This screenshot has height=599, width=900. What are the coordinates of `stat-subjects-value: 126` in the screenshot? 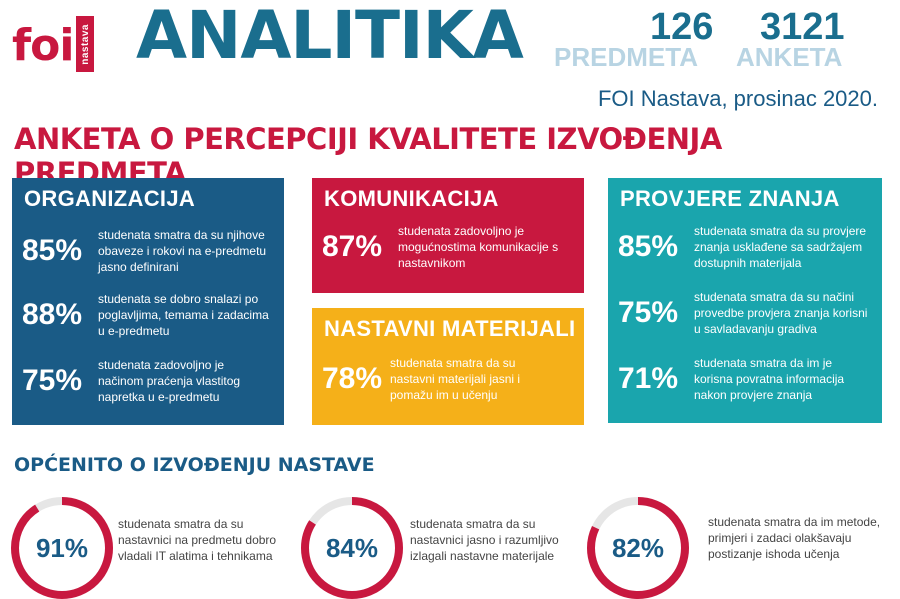 It's located at (682, 27).